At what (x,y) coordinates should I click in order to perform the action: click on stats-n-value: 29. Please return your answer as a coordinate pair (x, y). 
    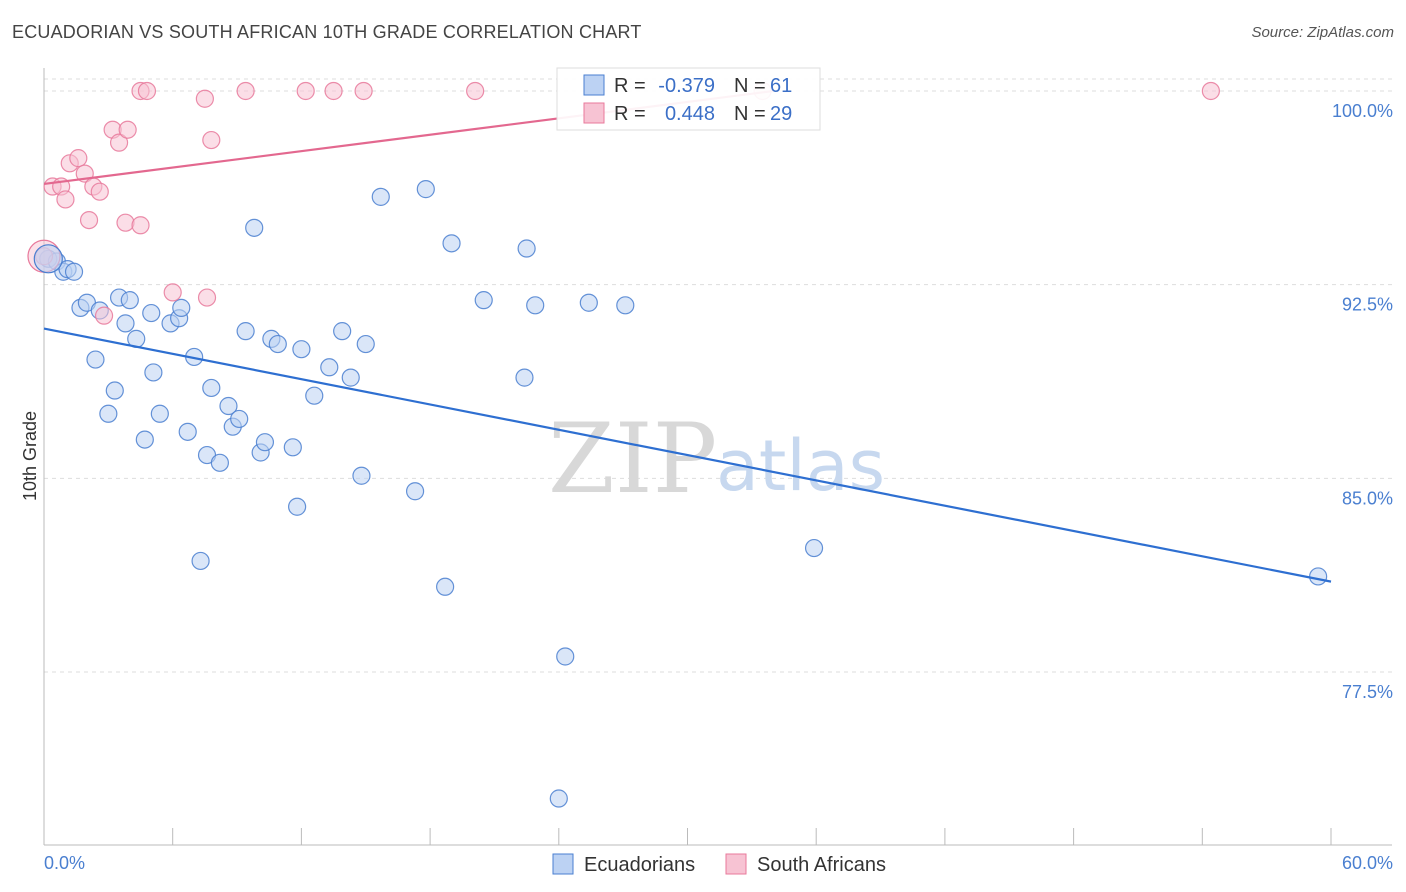
    Looking at the image, I should click on (781, 114).